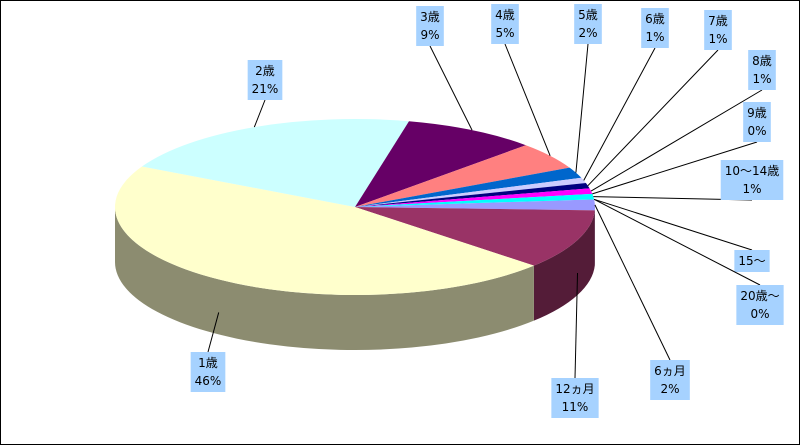 This screenshot has width=800, height=445. What do you see at coordinates (430, 17) in the screenshot?
I see `label-name: 3歳` at bounding box center [430, 17].